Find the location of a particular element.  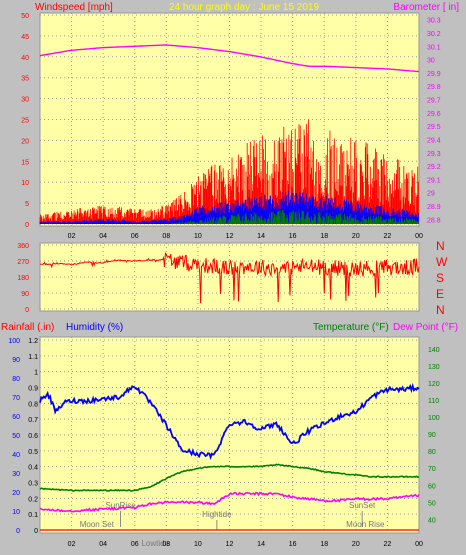

direction-series is located at coordinates (229, 278).